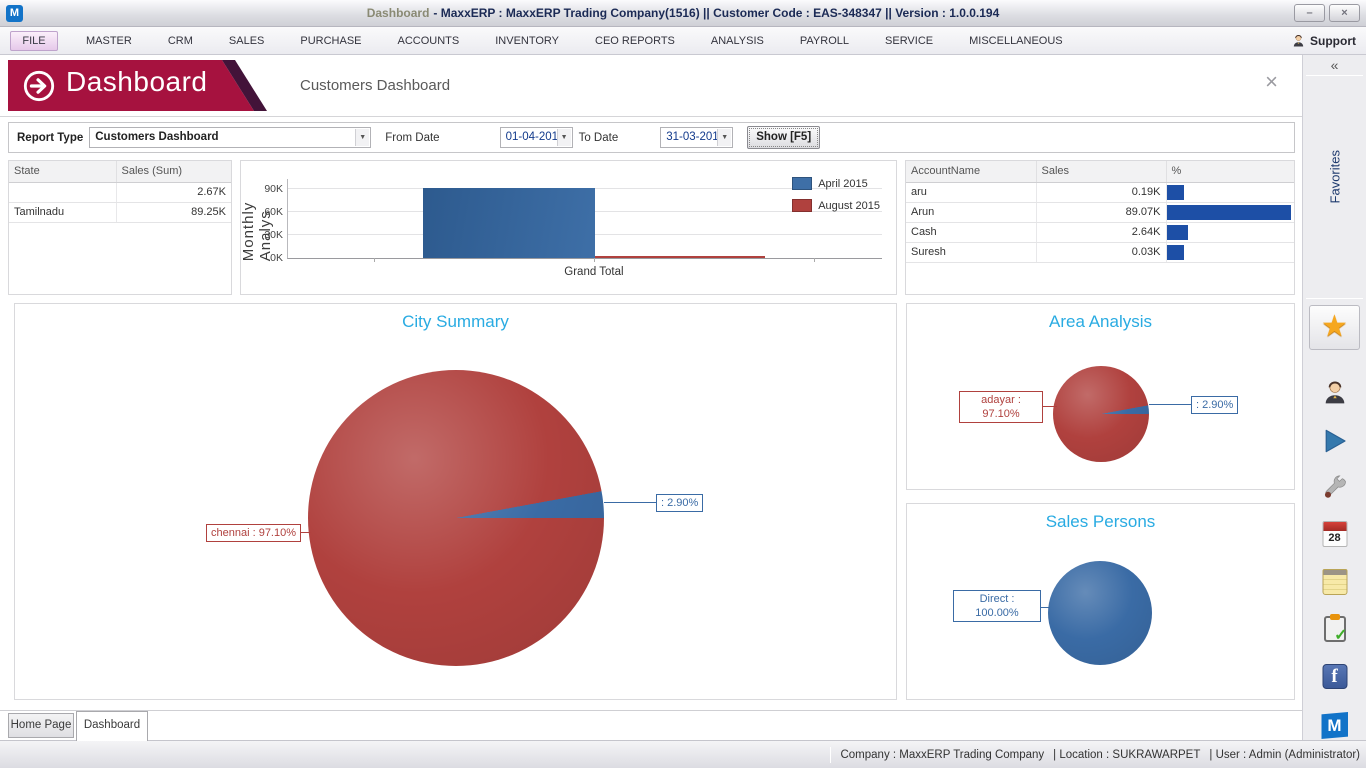 Image resolution: width=1366 pixels, height=768 pixels. What do you see at coordinates (109, 40) in the screenshot?
I see `menu-item-master: MASTER` at bounding box center [109, 40].